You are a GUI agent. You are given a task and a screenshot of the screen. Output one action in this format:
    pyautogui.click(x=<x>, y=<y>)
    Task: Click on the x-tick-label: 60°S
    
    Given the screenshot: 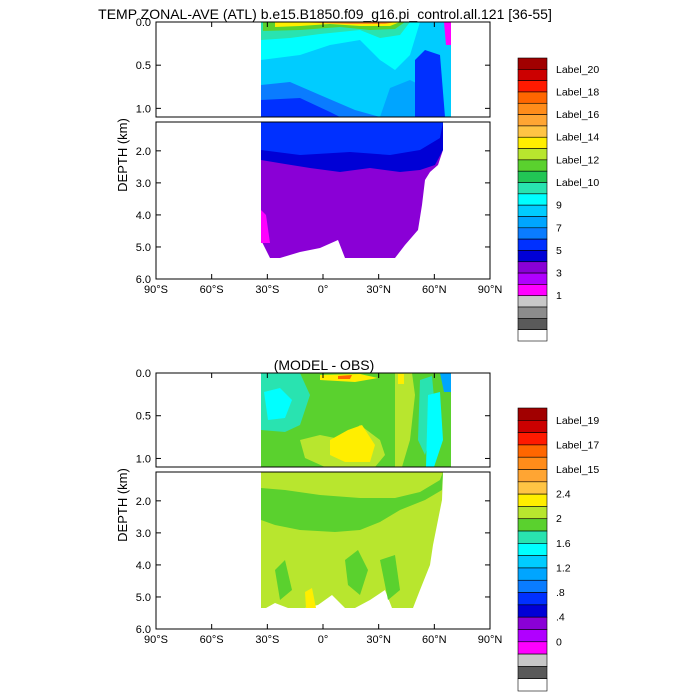 What is the action you would take?
    pyautogui.click(x=212, y=640)
    